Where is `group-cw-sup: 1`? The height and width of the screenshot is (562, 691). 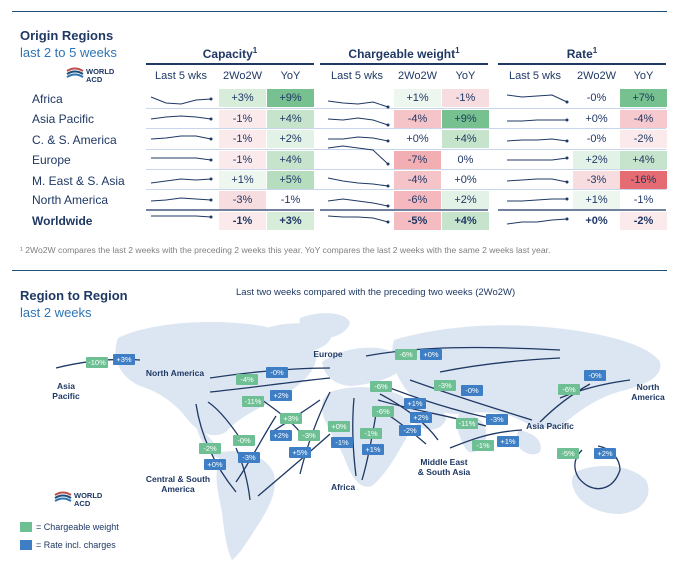 group-cw-sup: 1 is located at coordinates (457, 50).